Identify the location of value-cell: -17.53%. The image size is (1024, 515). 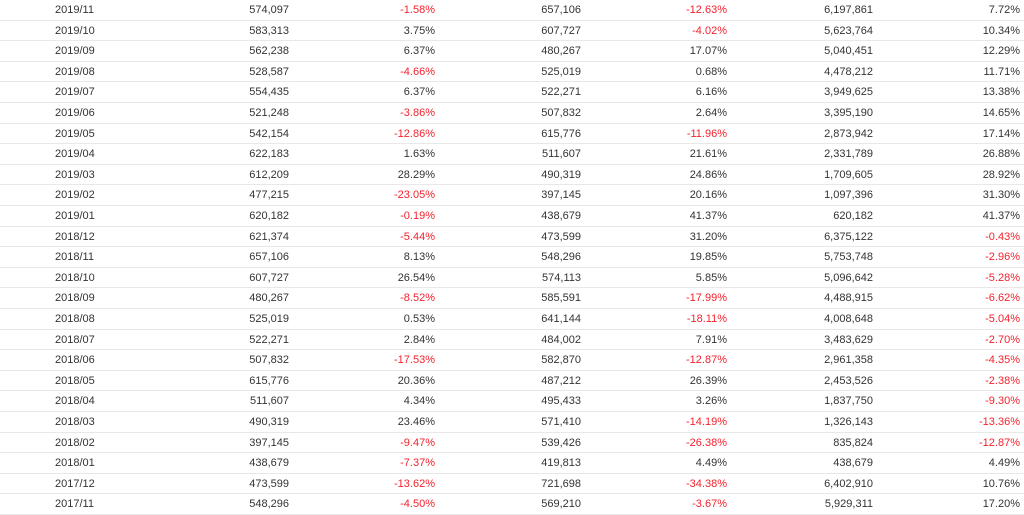
(414, 360).